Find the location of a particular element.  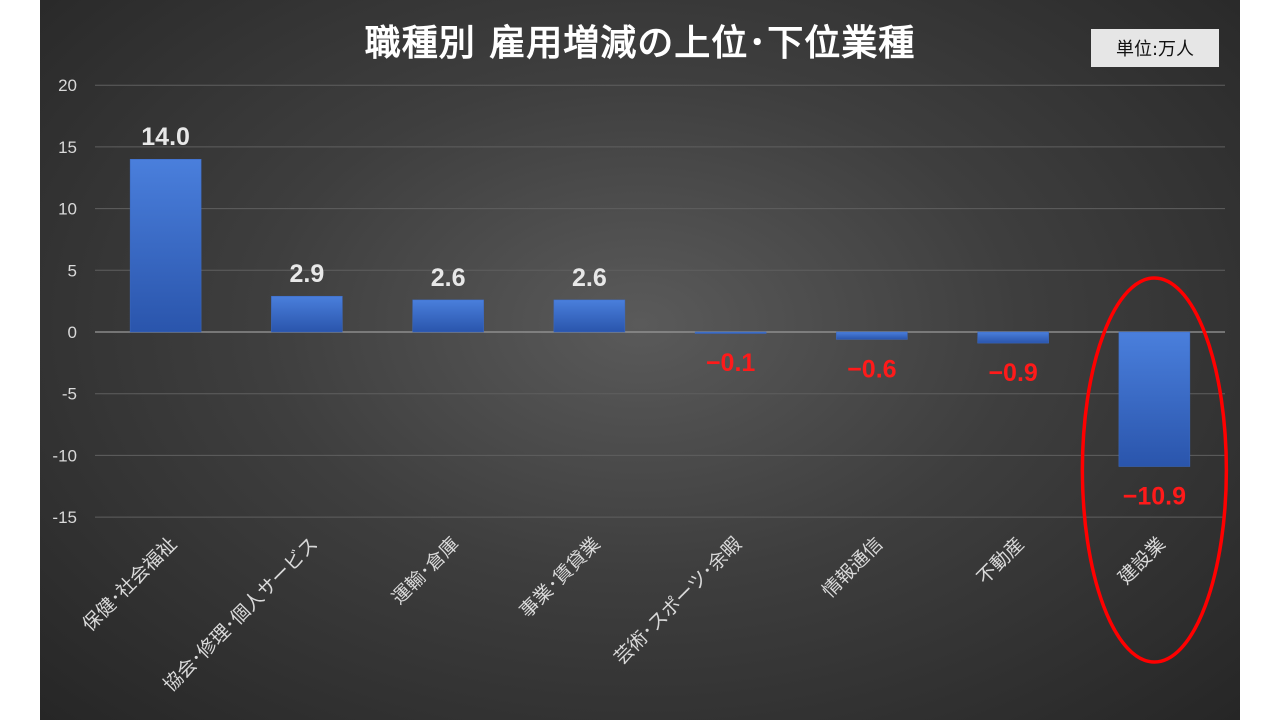

x-category-label: 芸術･スポーツ･余暇 is located at coordinates (678, 601).